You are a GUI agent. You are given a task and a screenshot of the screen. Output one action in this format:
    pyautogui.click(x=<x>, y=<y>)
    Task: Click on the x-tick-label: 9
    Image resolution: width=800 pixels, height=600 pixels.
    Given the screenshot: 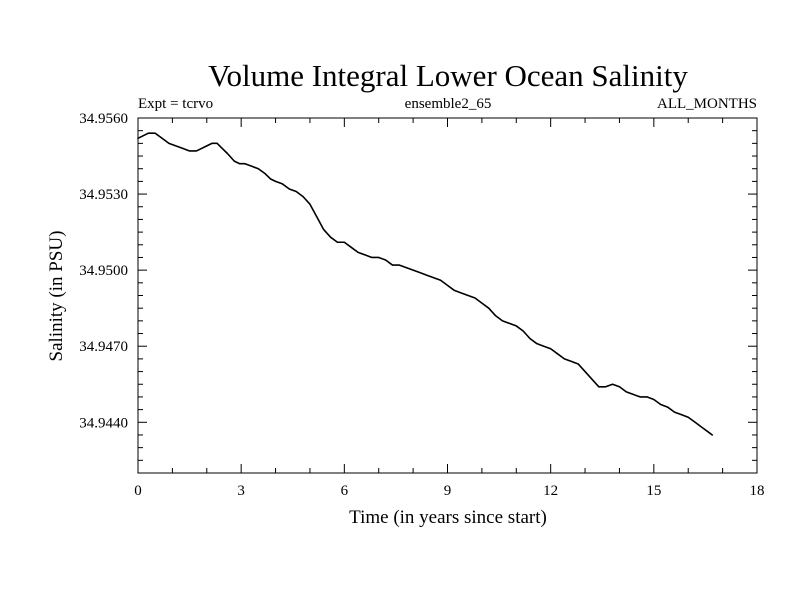 What is the action you would take?
    pyautogui.click(x=448, y=491)
    